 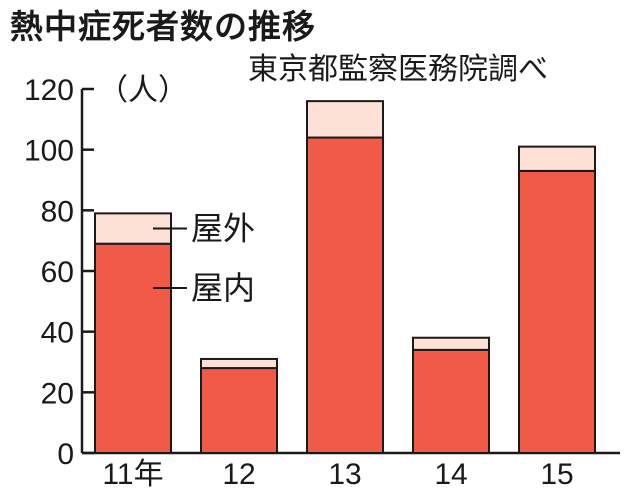 I want to click on y-axis-unit: （人）, so click(x=143, y=90).